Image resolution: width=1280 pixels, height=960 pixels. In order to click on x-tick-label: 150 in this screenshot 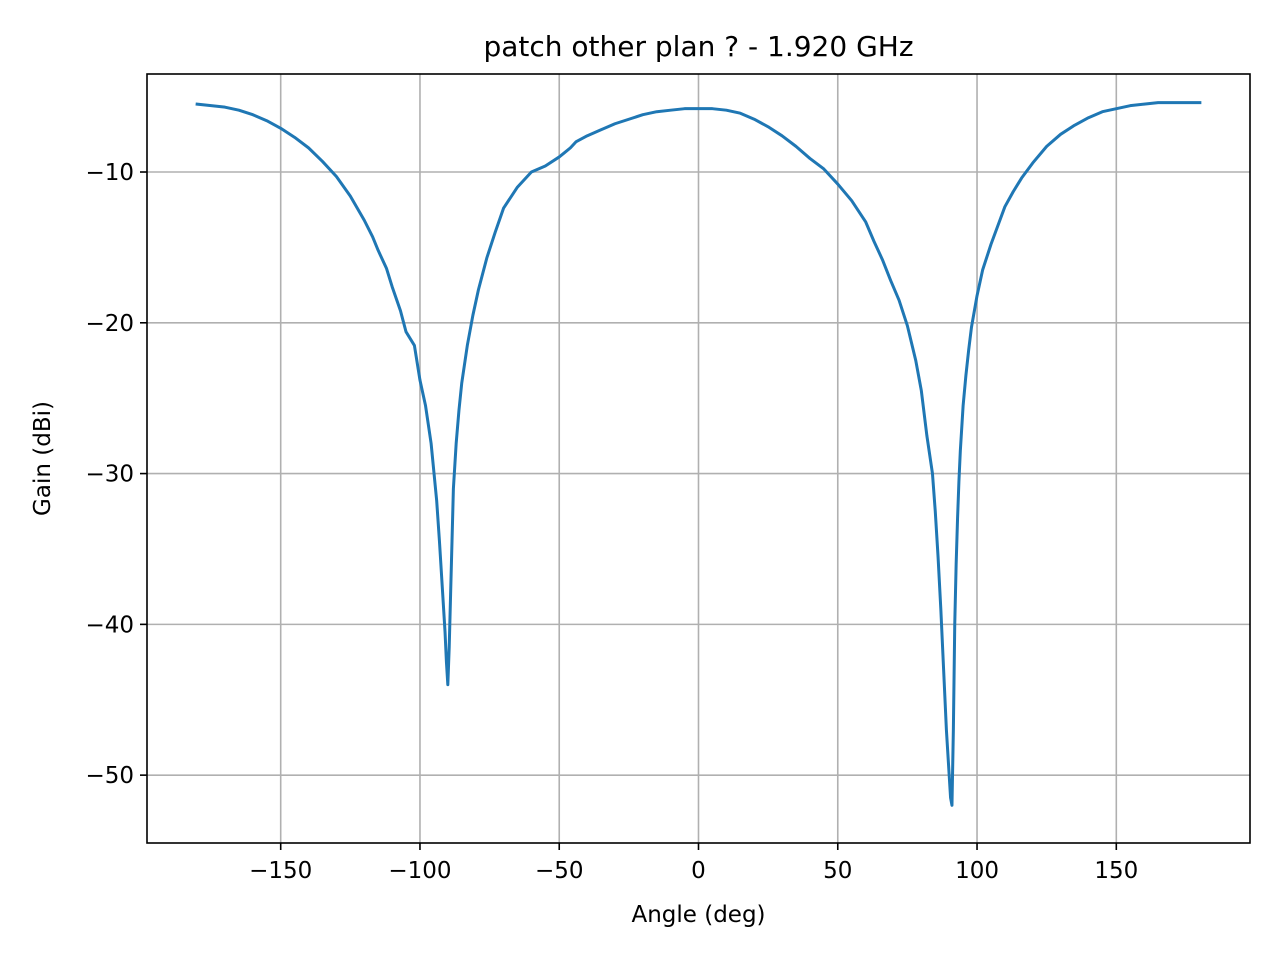, I will do `click(1116, 871)`.